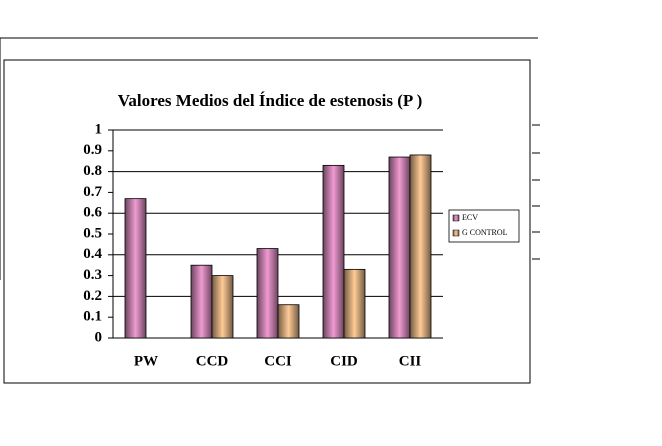 Image resolution: width=662 pixels, height=446 pixels. What do you see at coordinates (410, 361) in the screenshot?
I see `x-tick-label: CII` at bounding box center [410, 361].